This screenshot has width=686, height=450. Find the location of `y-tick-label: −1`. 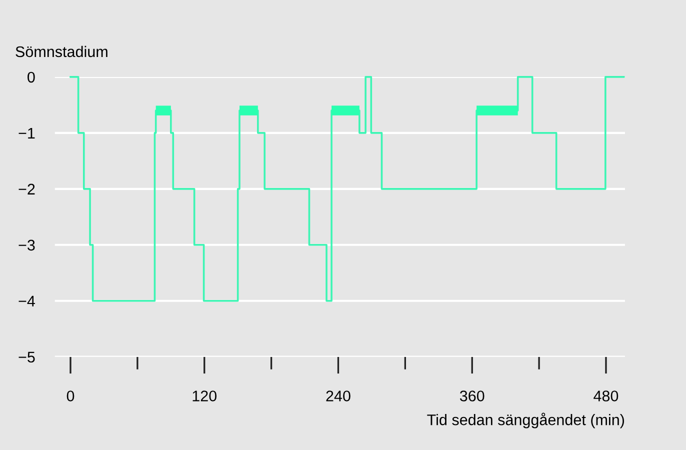

y-tick-label: −1 is located at coordinates (26, 133).